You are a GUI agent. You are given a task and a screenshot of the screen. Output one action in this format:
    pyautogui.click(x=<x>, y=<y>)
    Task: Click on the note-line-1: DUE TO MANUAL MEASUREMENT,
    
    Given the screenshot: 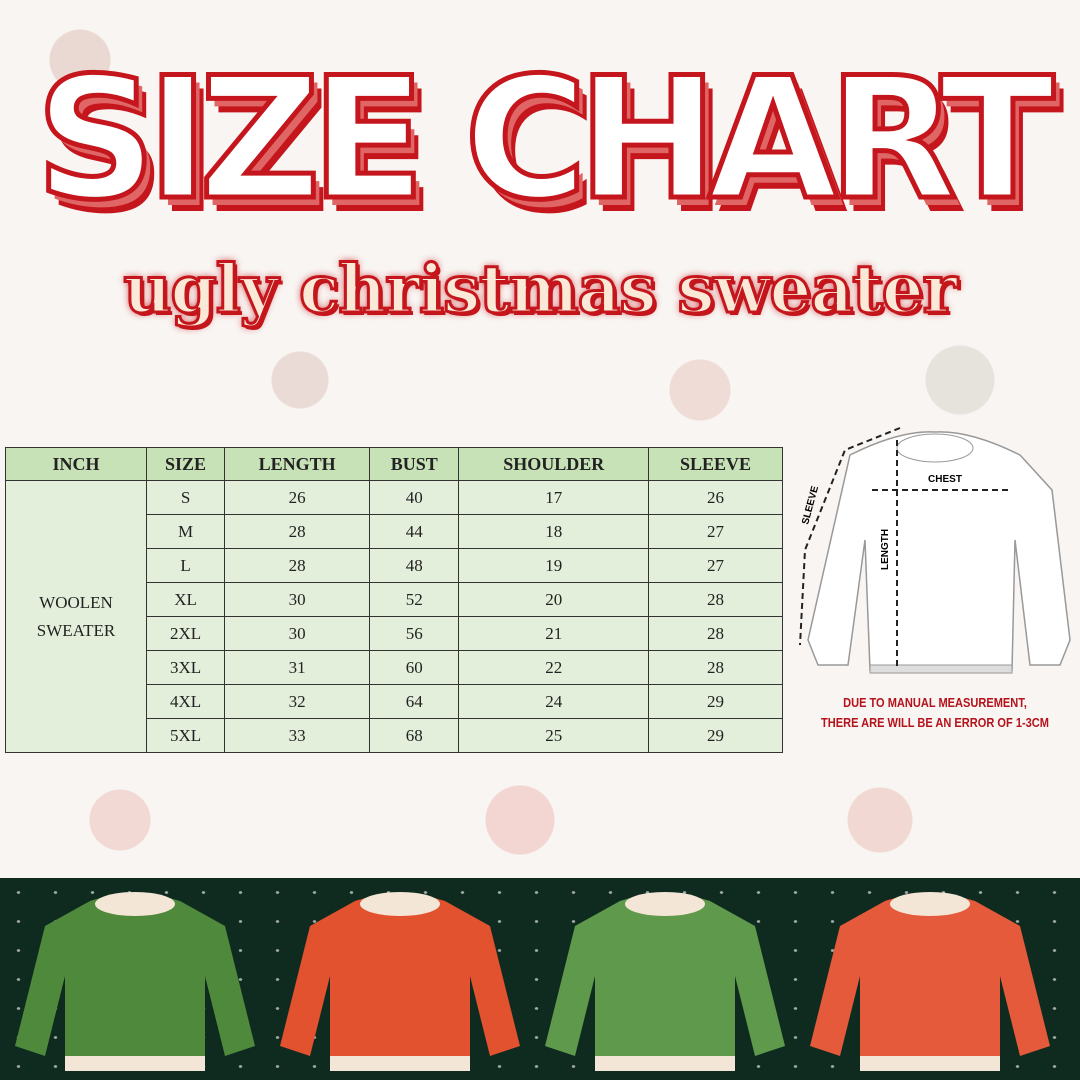 What is the action you would take?
    pyautogui.click(x=935, y=702)
    